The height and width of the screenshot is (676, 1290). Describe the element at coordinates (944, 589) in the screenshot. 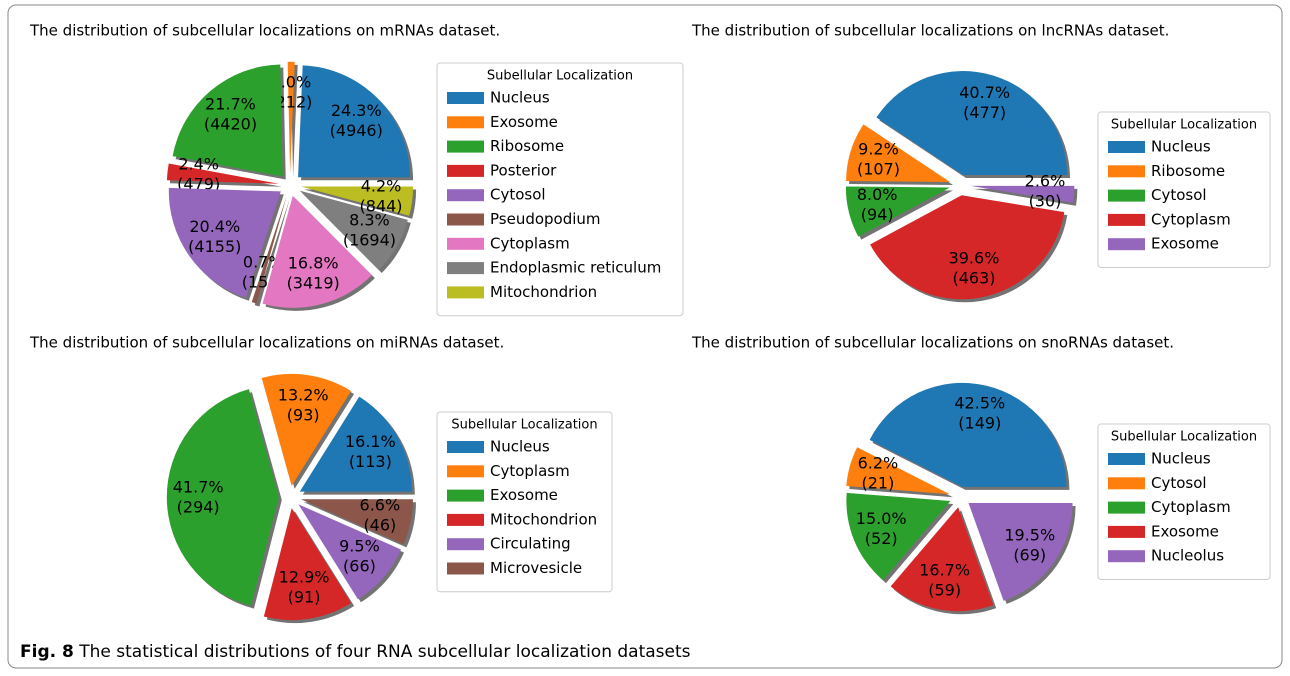

I see `wedge-count: (59)` at that location.